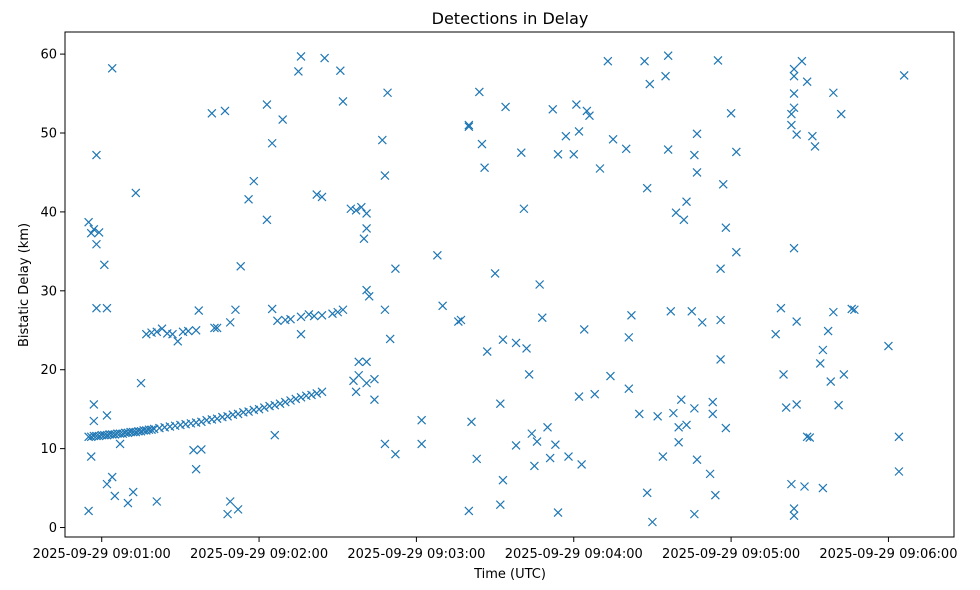 This screenshot has width=980, height=590. I want to click on y-axis-title: Bistatic Delay (km), so click(24, 285).